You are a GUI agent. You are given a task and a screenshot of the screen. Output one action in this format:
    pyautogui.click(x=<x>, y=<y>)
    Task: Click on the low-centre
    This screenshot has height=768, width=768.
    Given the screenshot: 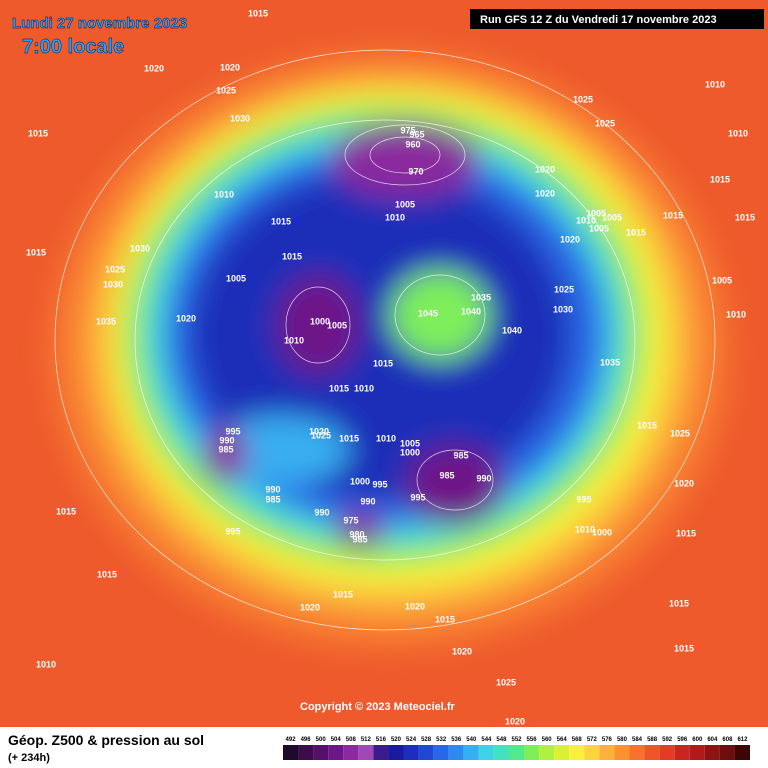 What is the action you would take?
    pyautogui.click(x=318, y=325)
    